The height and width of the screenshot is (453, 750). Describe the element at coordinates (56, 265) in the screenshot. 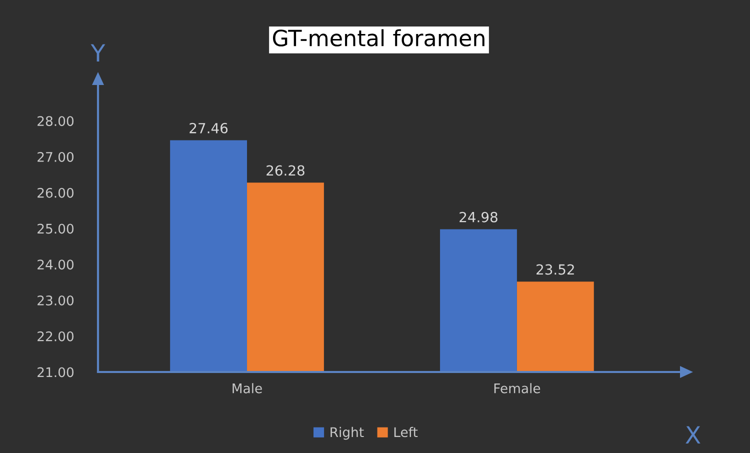

I see `y-tick-label: 24.00` at that location.